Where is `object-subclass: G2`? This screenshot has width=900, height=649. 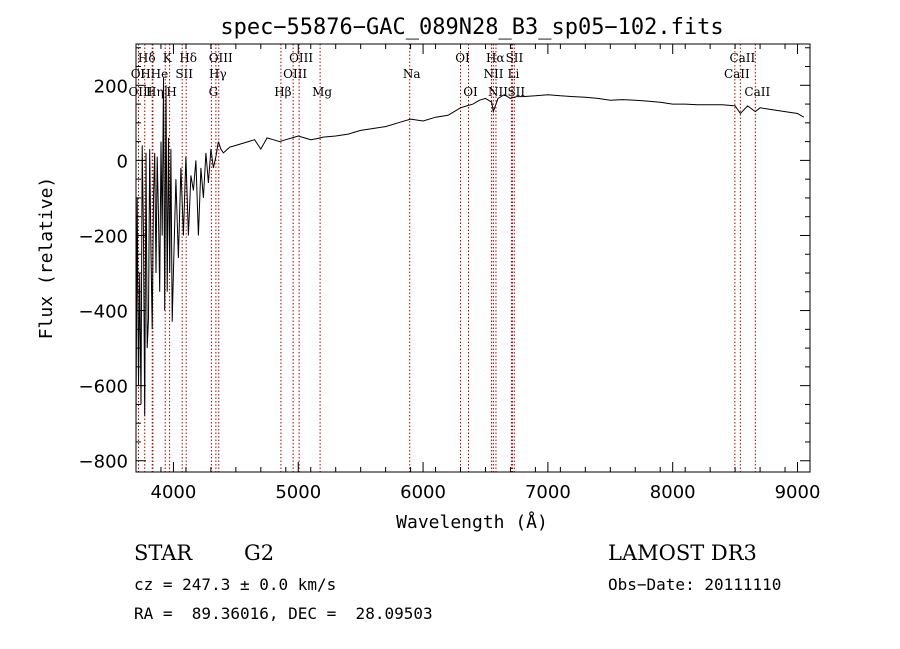
object-subclass: G2 is located at coordinates (259, 553).